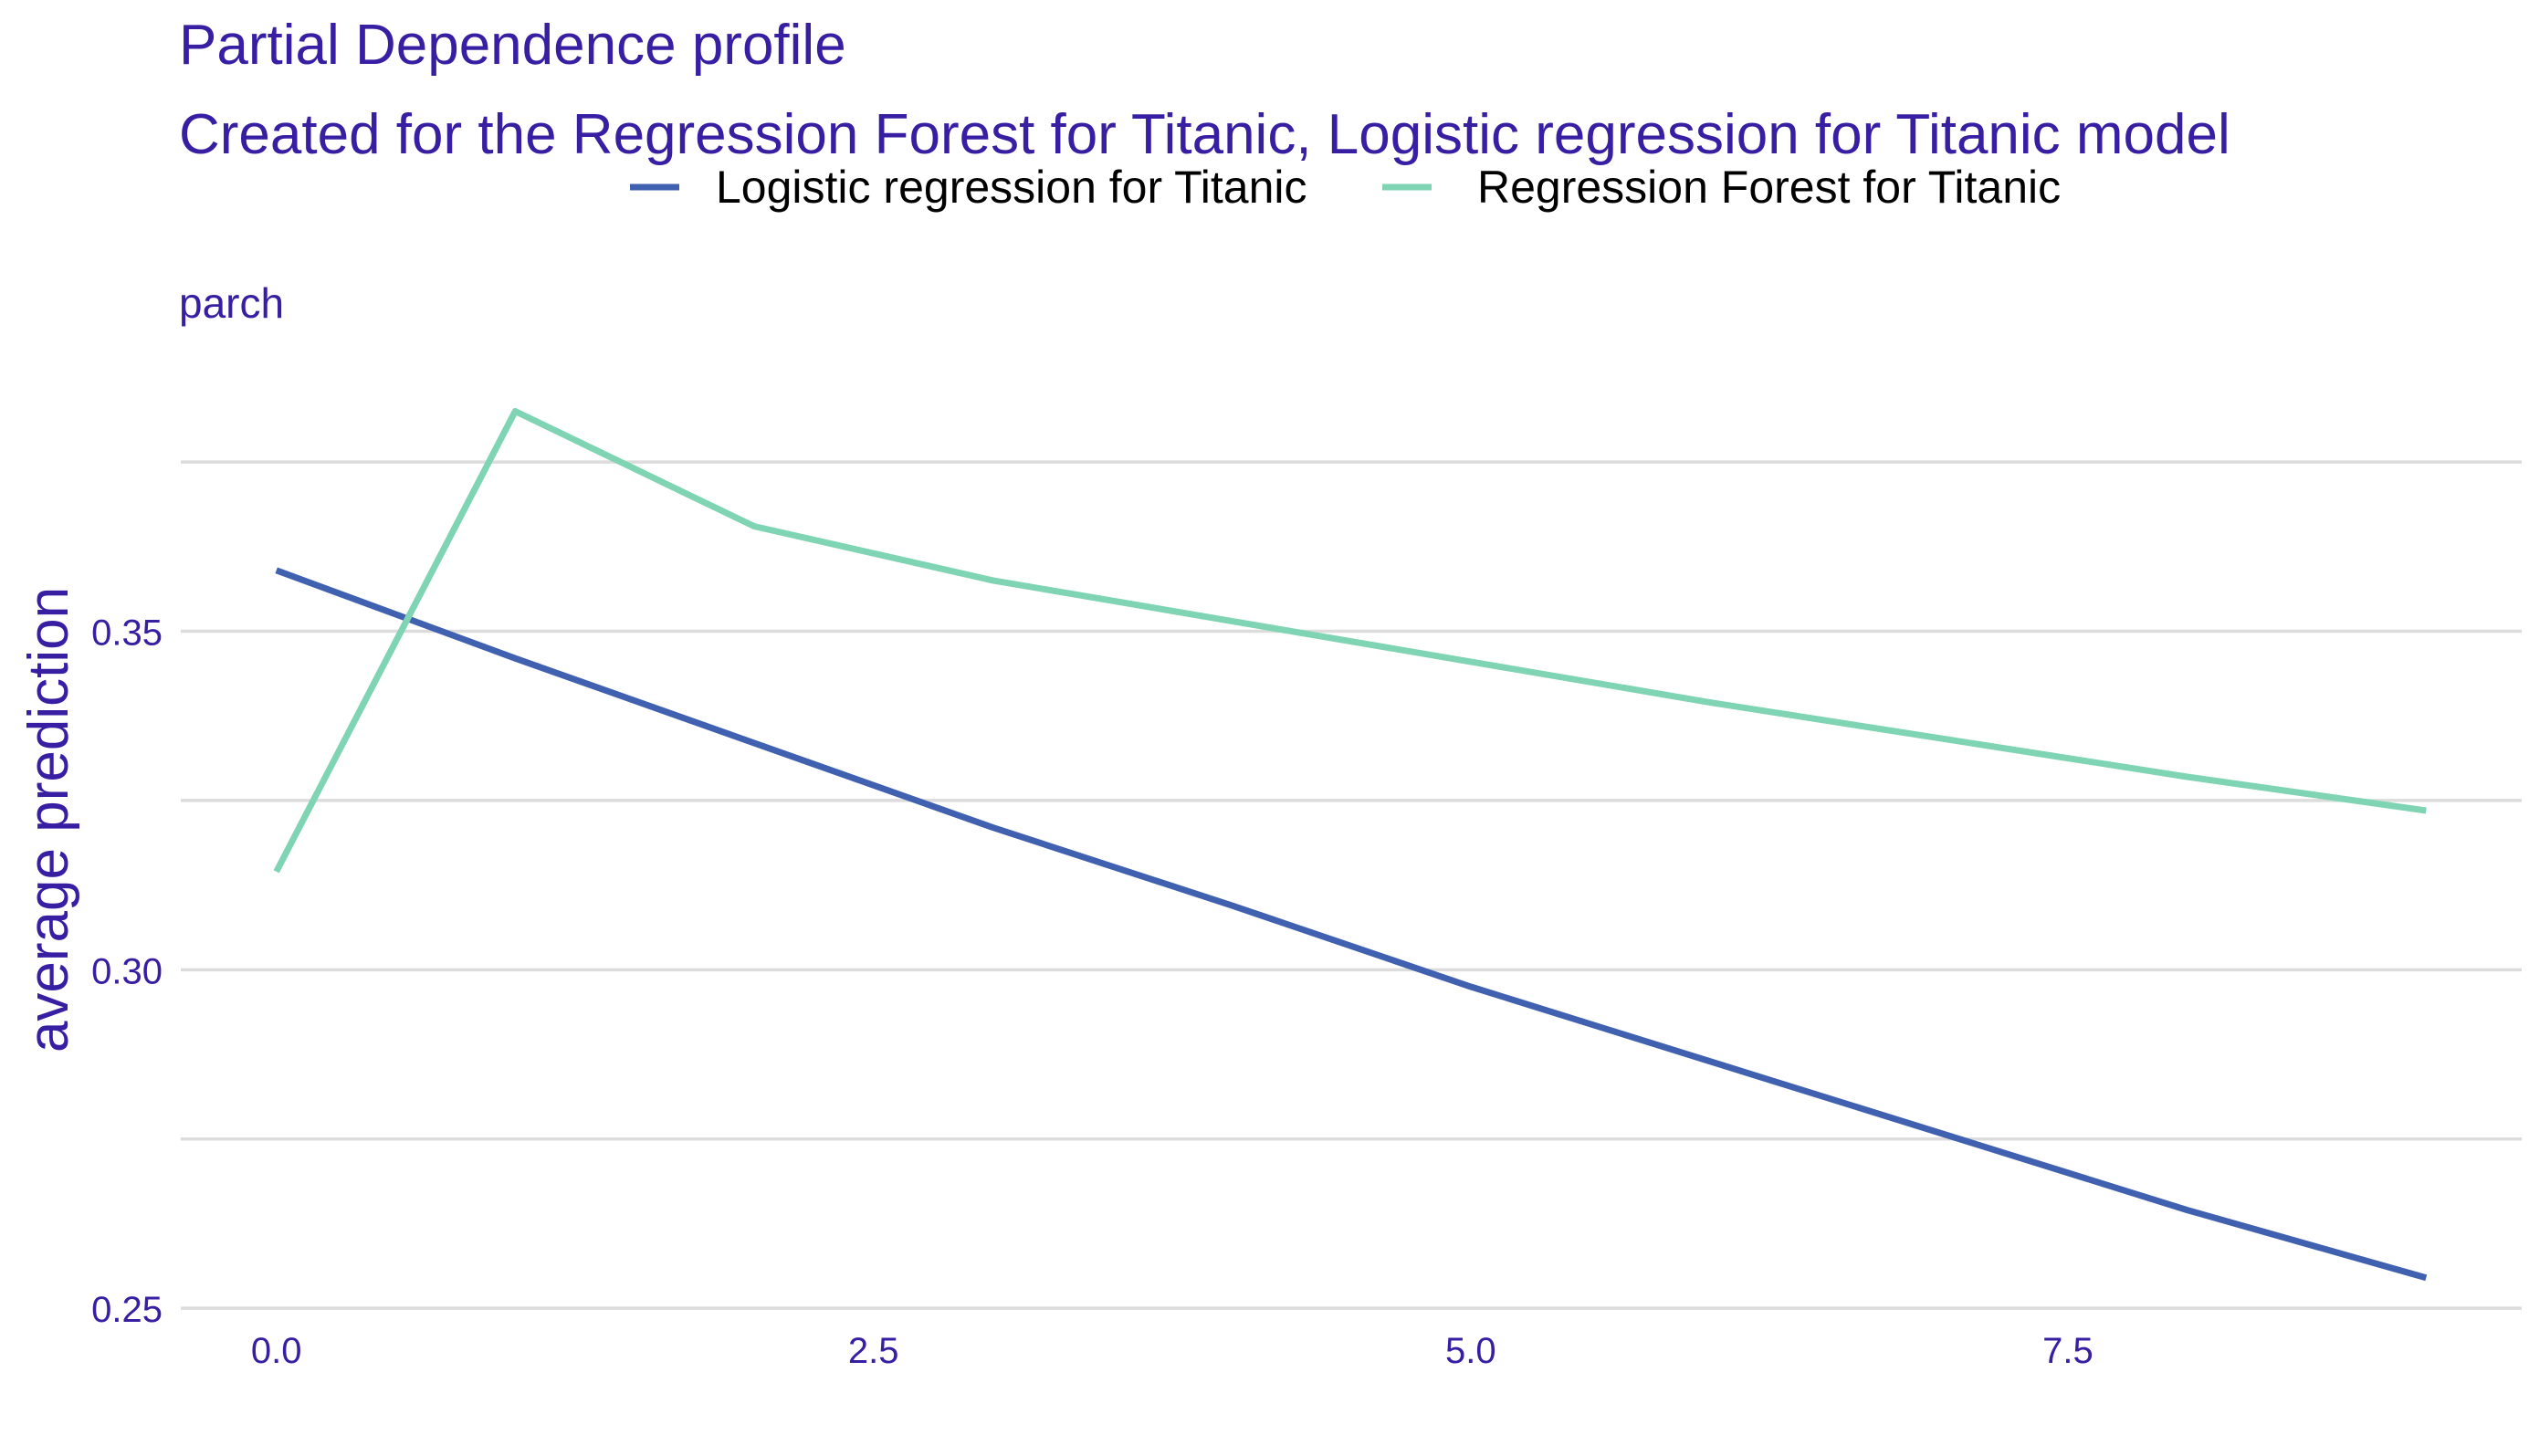 The width and height of the screenshot is (2529, 1456). What do you see at coordinates (873, 1351) in the screenshot?
I see `x-tick-label: 2.5` at bounding box center [873, 1351].